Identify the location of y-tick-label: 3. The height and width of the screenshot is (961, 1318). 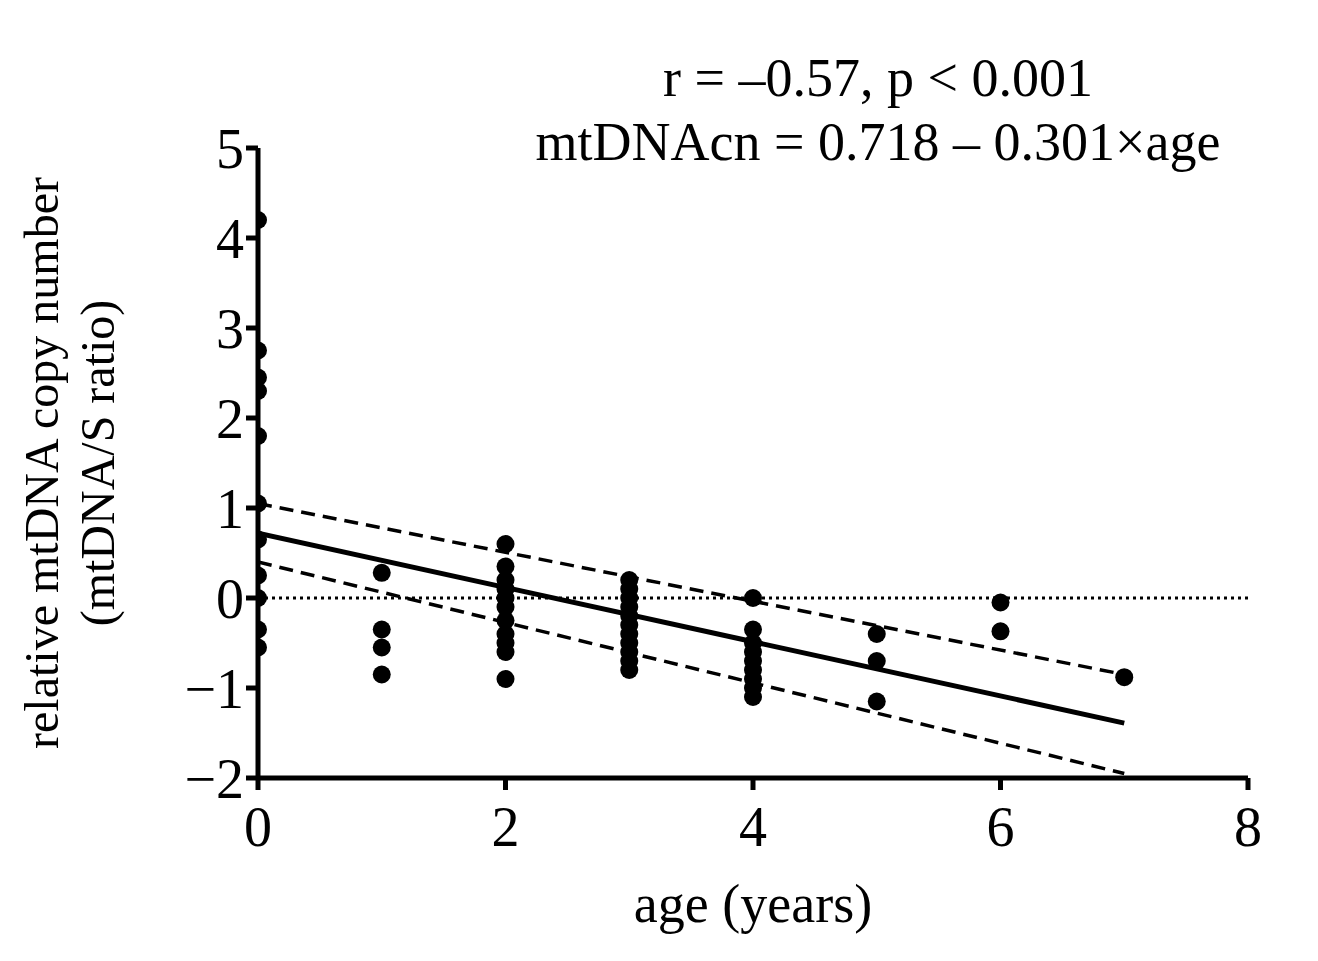
(230, 328).